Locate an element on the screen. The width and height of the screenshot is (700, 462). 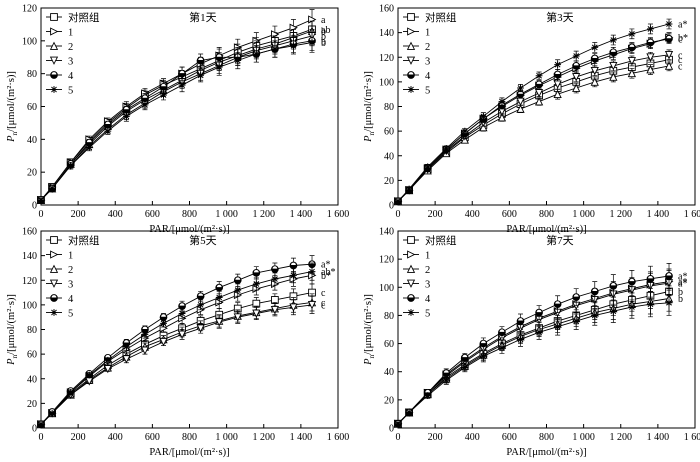
x-tick-label: 1 400 is located at coordinates (658, 437).